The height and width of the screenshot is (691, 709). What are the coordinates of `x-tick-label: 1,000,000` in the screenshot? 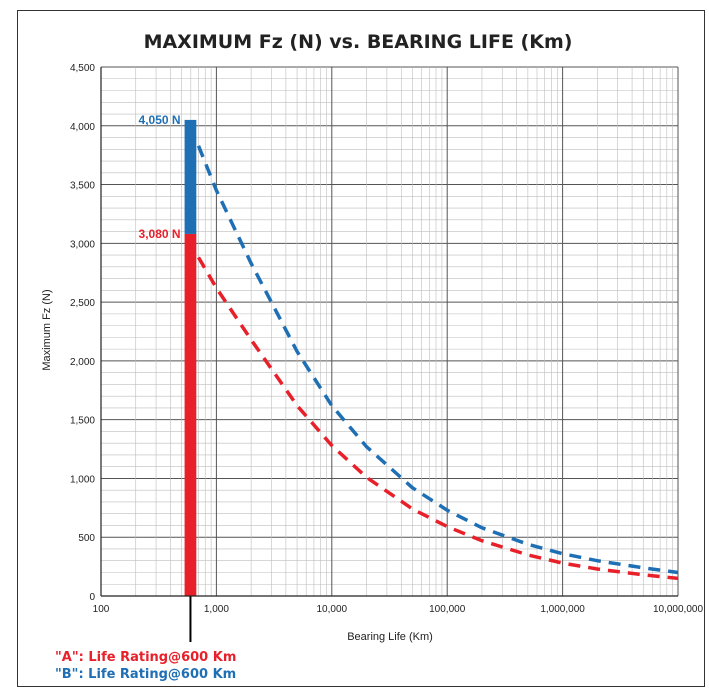 It's located at (562, 609).